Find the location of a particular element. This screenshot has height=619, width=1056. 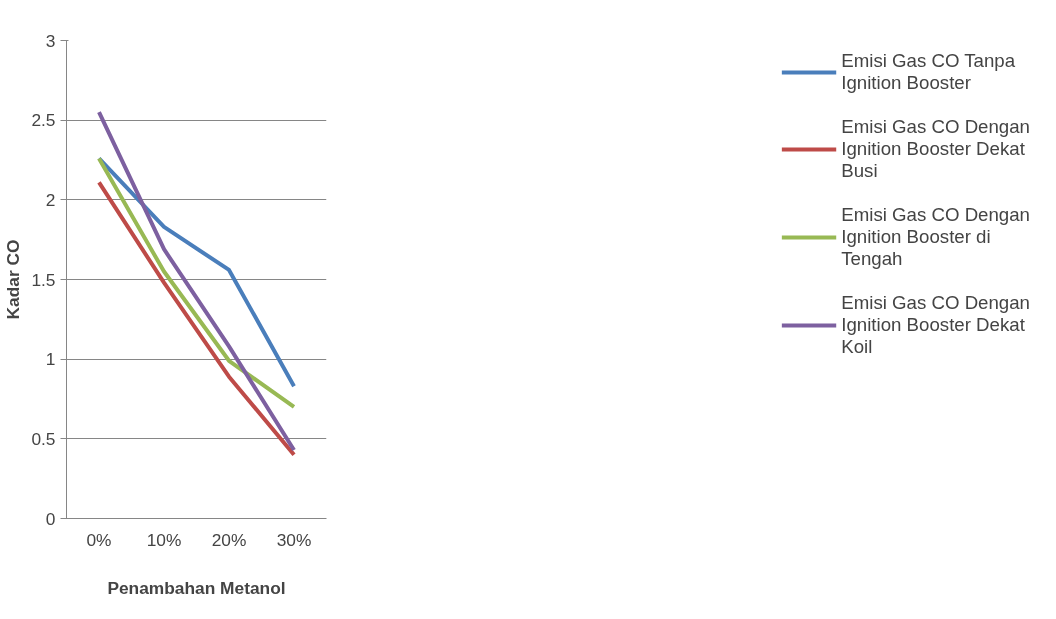

x-tick-label: 20% is located at coordinates (229, 539).